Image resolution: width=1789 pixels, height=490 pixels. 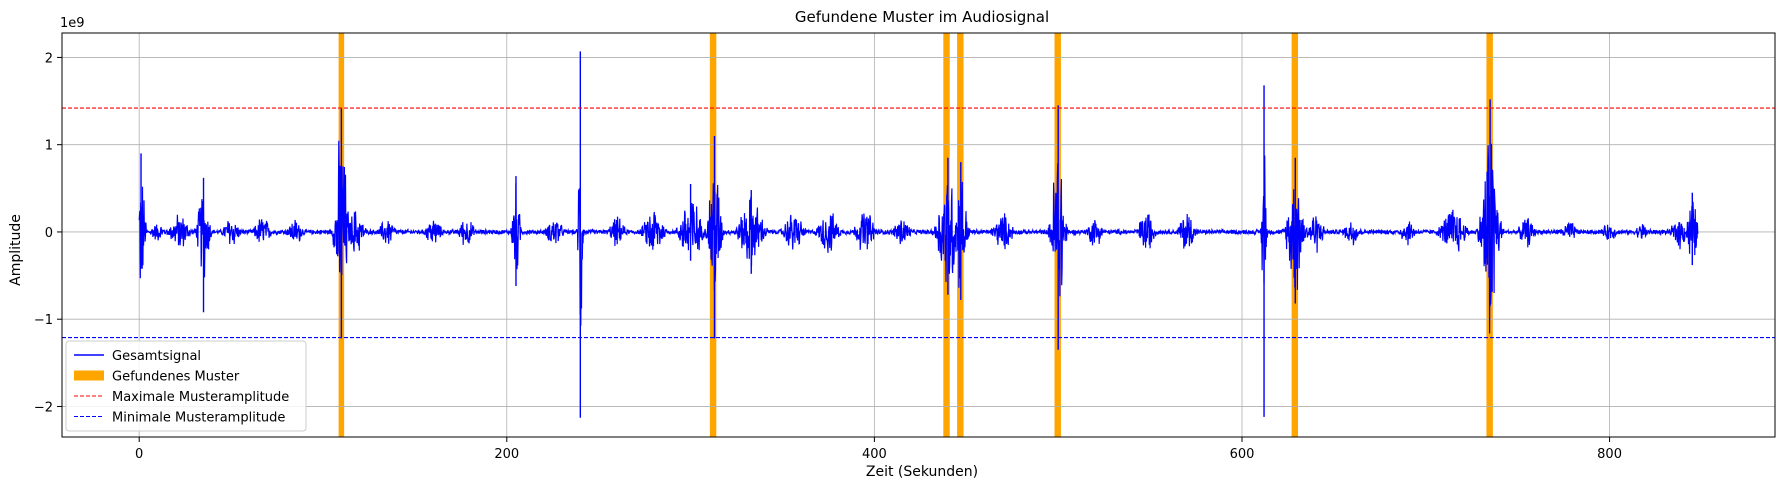 I want to click on legend-box, so click(x=186, y=386).